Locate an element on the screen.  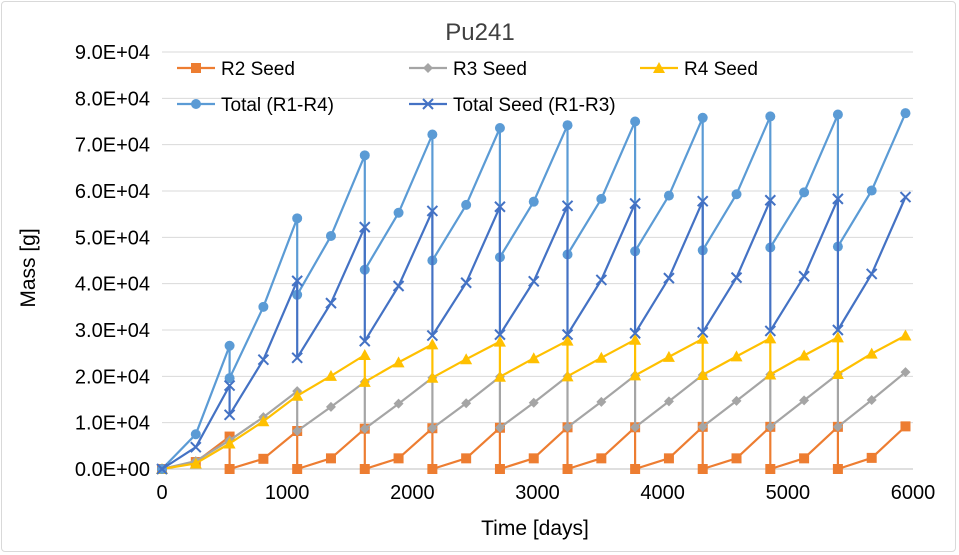
legend-entry: Total (R1-R4) is located at coordinates (255, 105).